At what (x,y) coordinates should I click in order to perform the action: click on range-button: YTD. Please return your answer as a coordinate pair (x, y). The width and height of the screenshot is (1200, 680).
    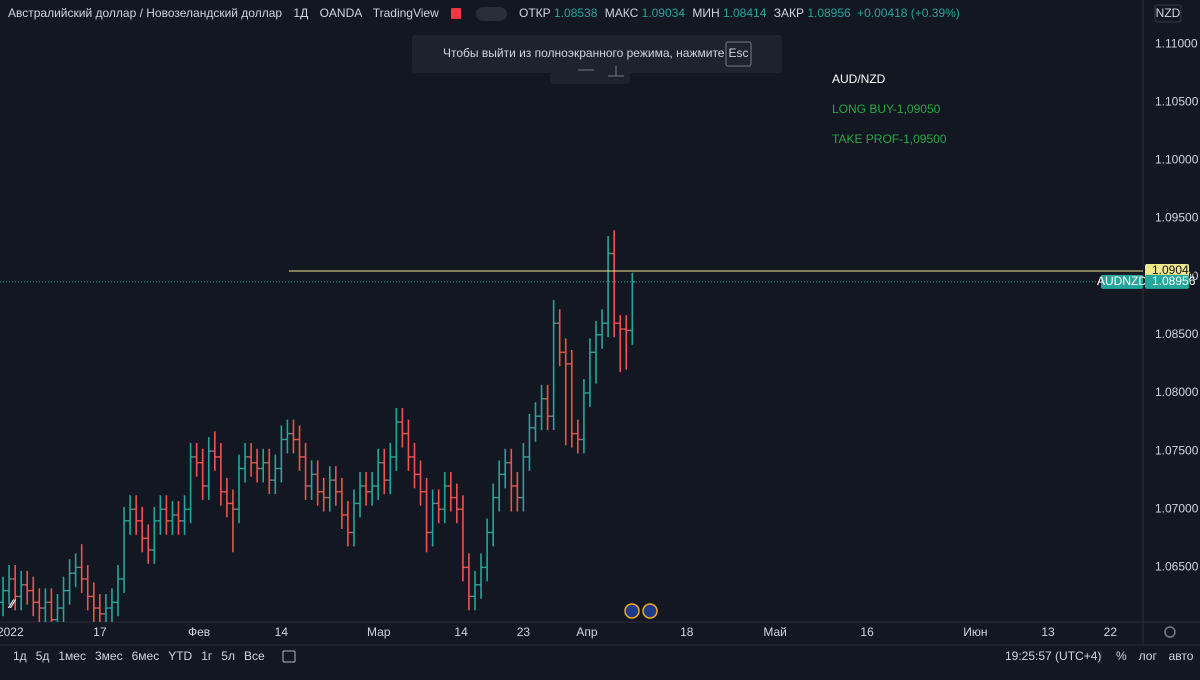
    Looking at the image, I should click on (180, 656).